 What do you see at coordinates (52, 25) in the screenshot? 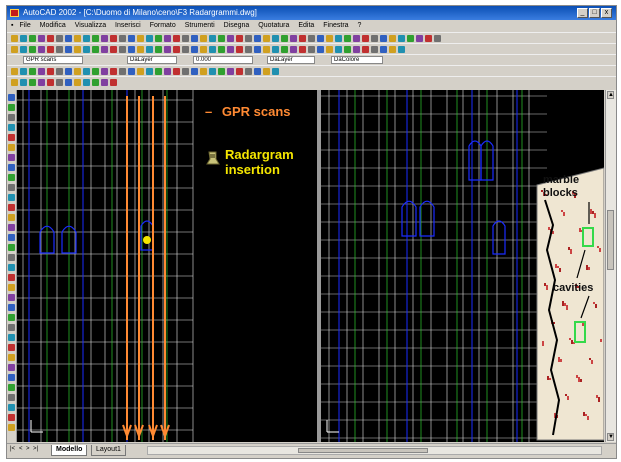
I see `menu-modifica: Modifica` at bounding box center [52, 25].